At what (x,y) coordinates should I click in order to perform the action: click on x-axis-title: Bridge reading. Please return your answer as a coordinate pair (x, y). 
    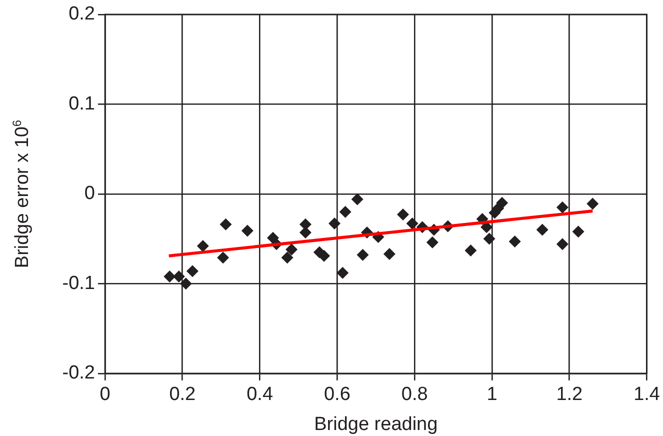
    Looking at the image, I should click on (376, 424).